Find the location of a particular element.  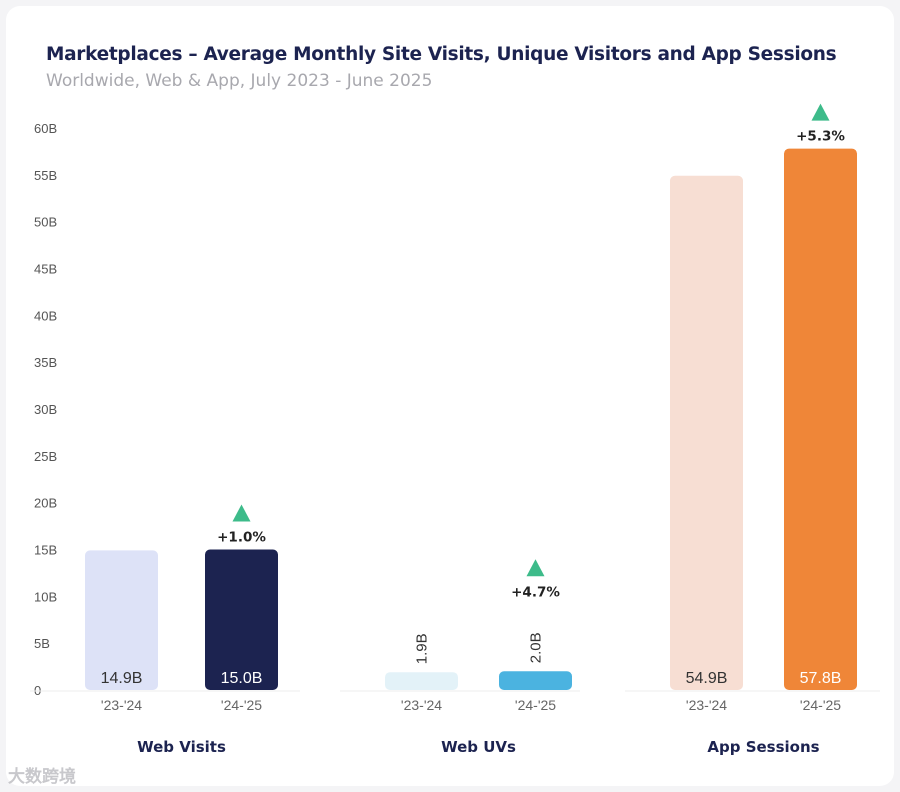

watermark: 大数跨境 is located at coordinates (42, 776).